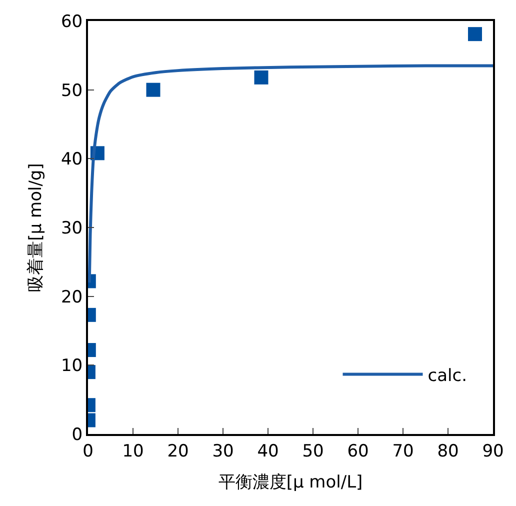 This screenshot has height=506, width=516. I want to click on x-tick-label: 10, so click(133, 451).